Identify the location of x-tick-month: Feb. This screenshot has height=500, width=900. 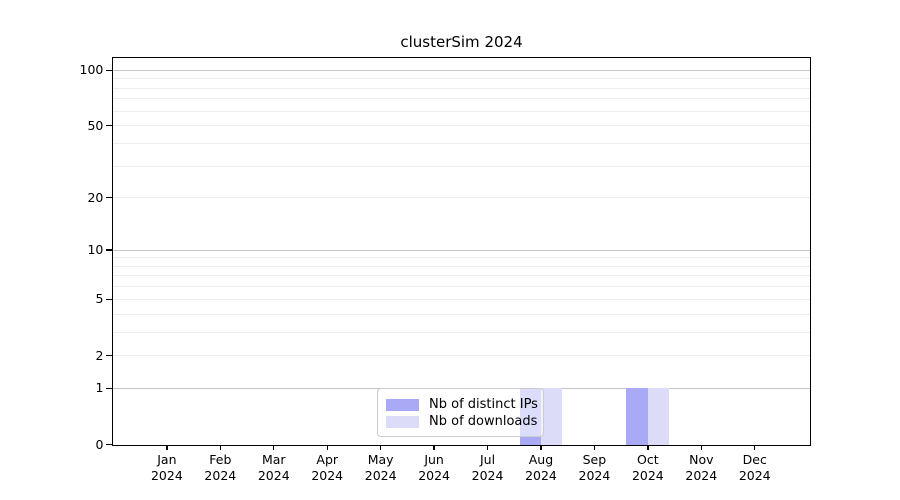
(220, 459).